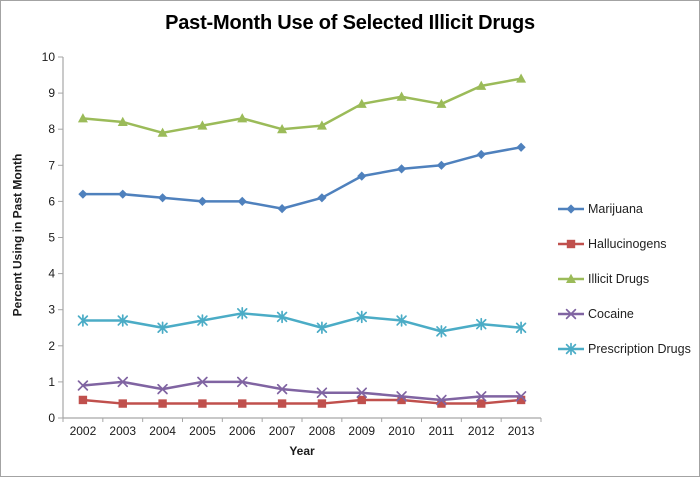  Describe the element at coordinates (51, 274) in the screenshot. I see `y-tick-label: 4` at that location.